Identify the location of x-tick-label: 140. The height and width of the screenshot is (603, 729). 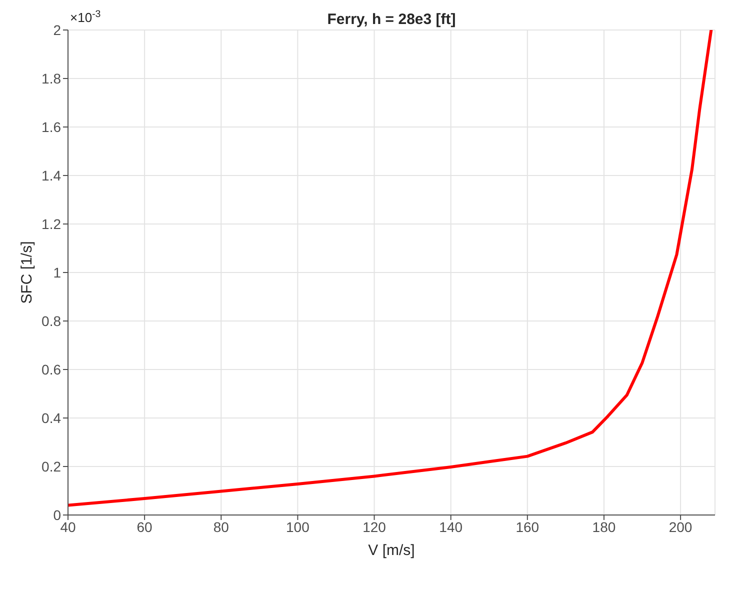
(451, 526).